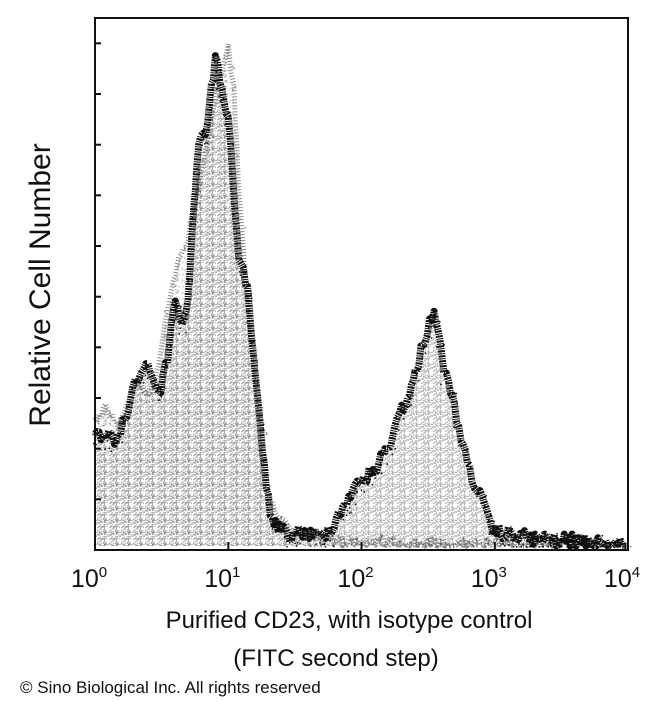  I want to click on x-tick-label-exponent: 4, so click(636, 572).